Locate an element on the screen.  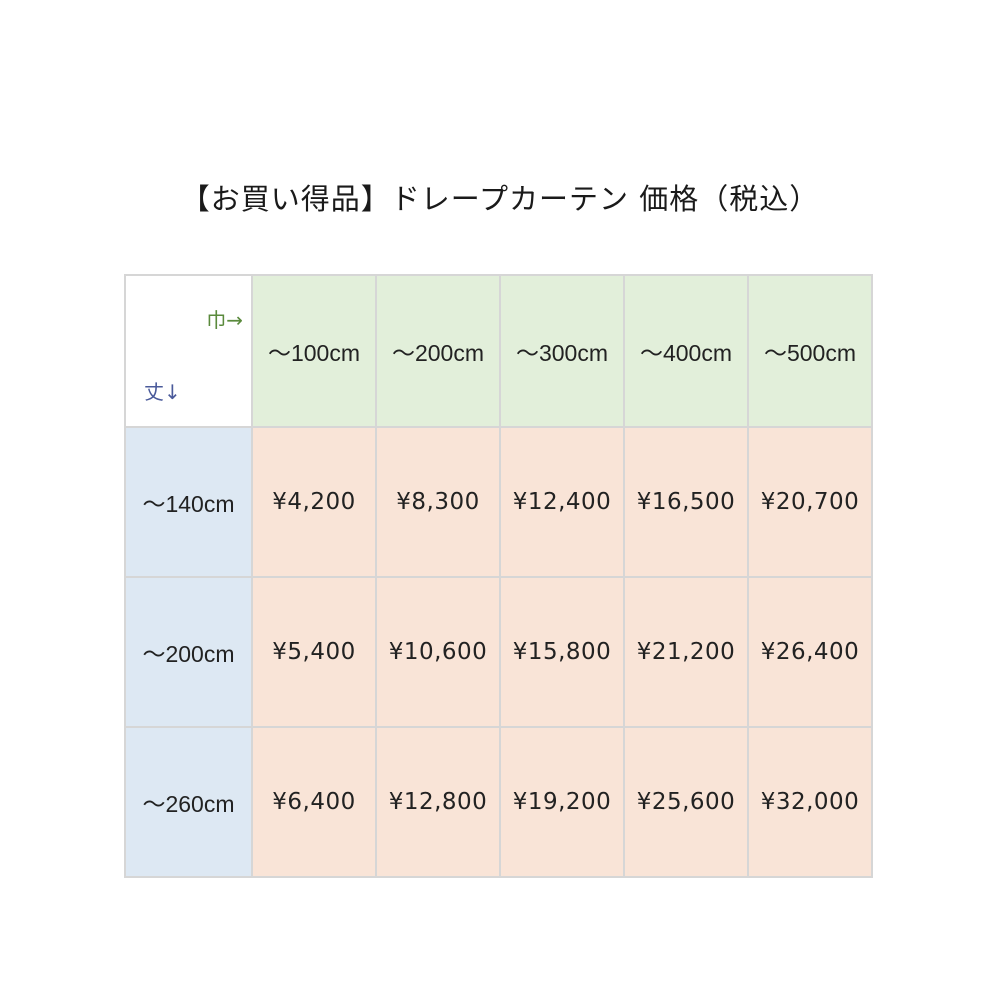
page-title: 【お買い得品】ドレープカーテン 価格（税込） is located at coordinates (500, 199).